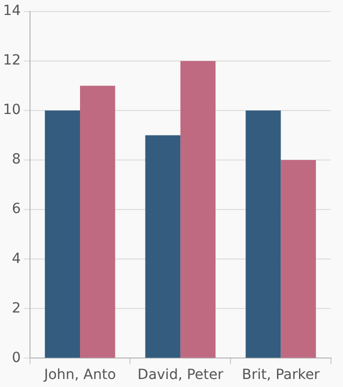 The image size is (343, 387). I want to click on y-tick-label: 0, so click(16, 358).